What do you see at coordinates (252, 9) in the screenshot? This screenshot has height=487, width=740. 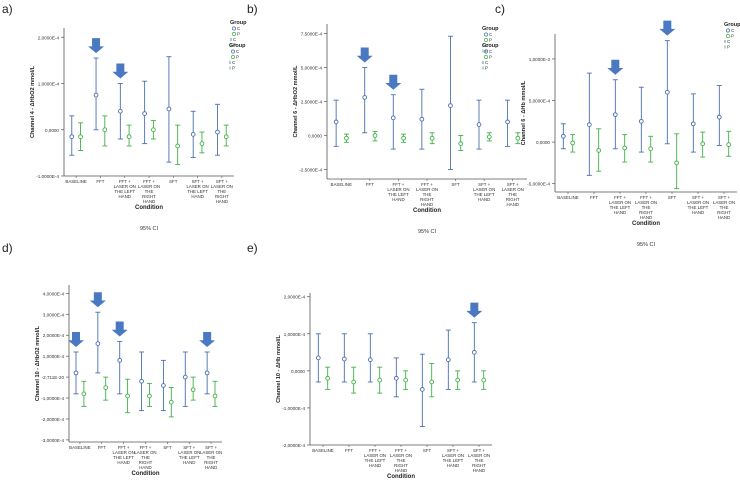 I see `panel-label: b)` at bounding box center [252, 9].